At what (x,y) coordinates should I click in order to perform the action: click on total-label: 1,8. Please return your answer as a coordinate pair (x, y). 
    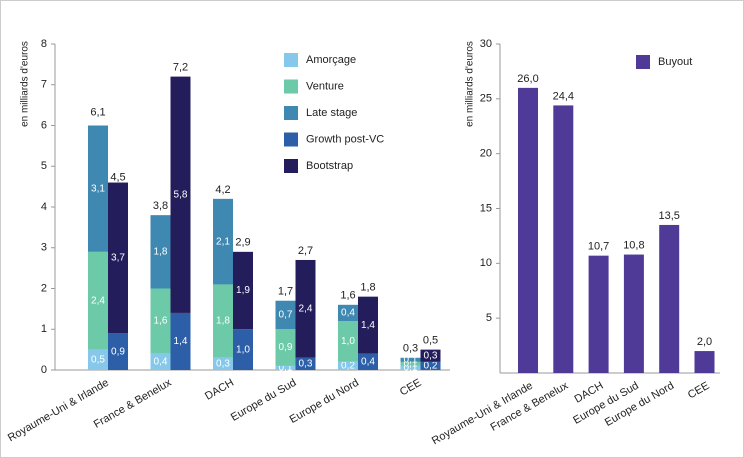
    Looking at the image, I should click on (367, 288).